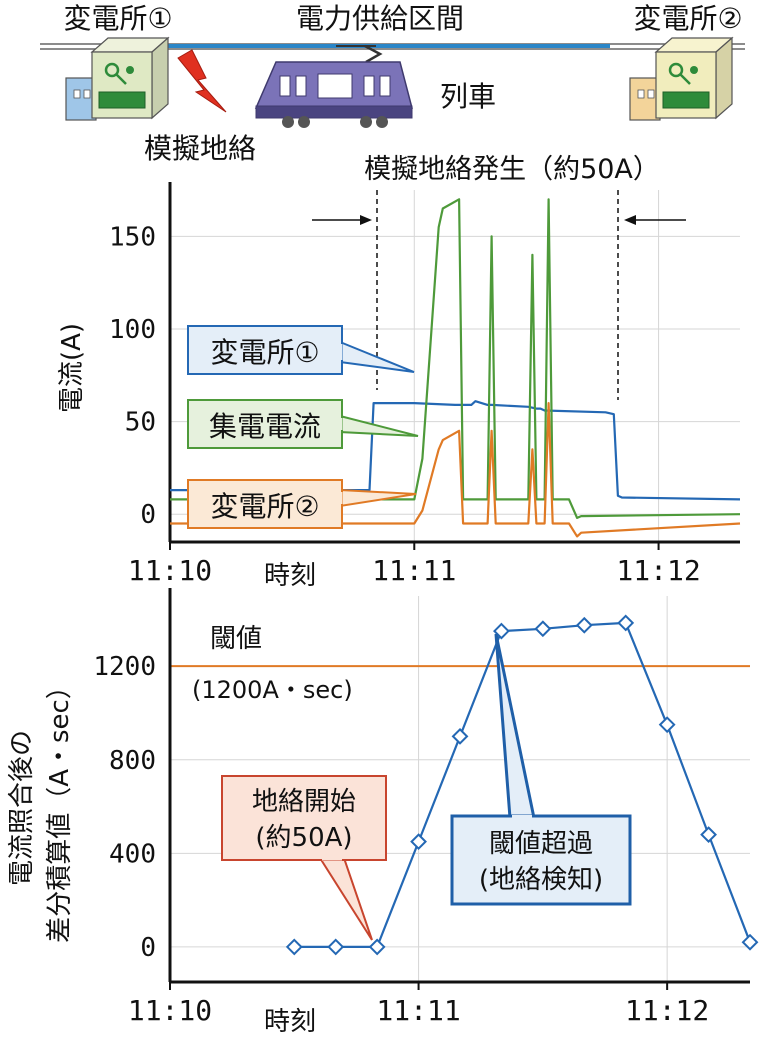 The image size is (784, 1037). What do you see at coordinates (72, 368) in the screenshot?
I see `chart1-y-axis-label: 電流(A)` at bounding box center [72, 368].